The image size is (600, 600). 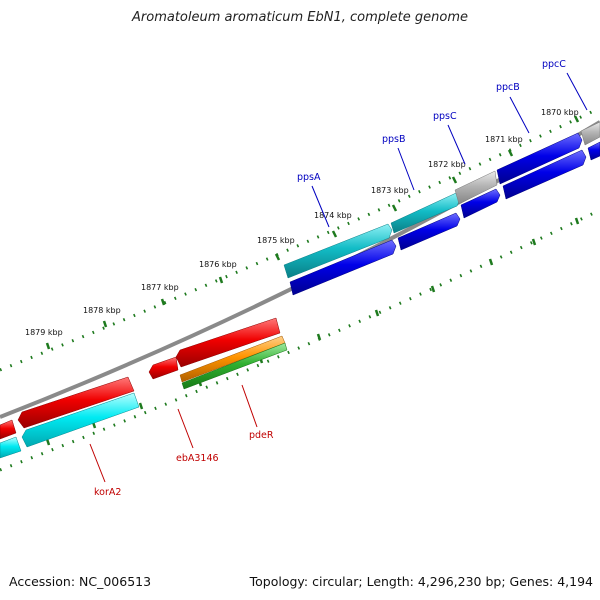 I want to click on accession-text: Accession: NC_006513, so click(x=80, y=581).